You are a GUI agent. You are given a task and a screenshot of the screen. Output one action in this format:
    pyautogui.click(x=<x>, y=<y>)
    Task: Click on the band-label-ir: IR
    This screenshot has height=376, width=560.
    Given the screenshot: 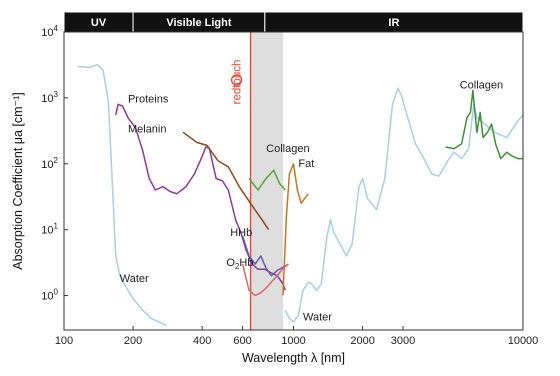 What is the action you would take?
    pyautogui.click(x=393, y=23)
    